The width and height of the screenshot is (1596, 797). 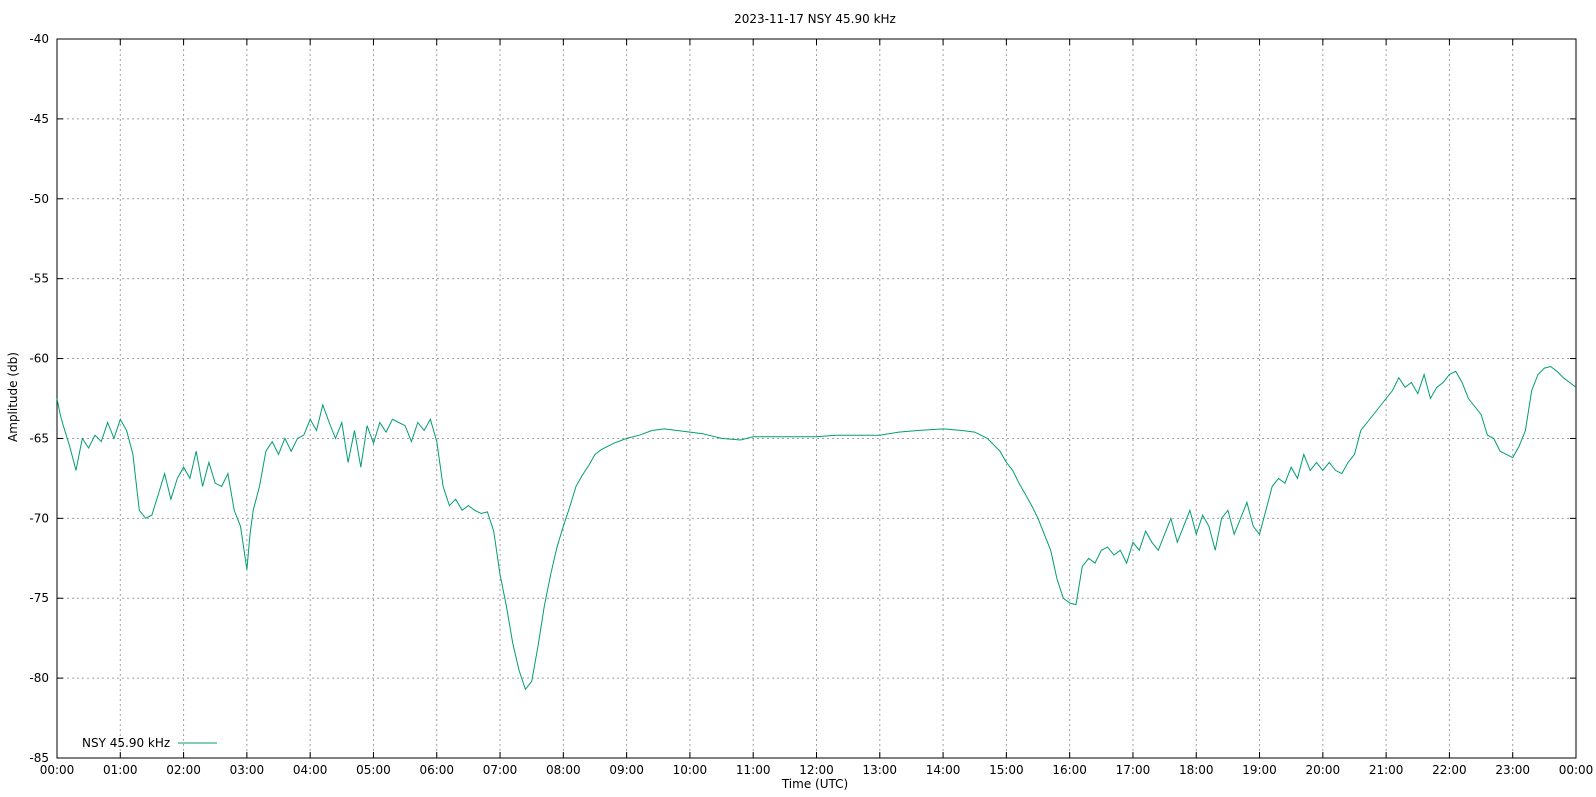 What do you see at coordinates (815, 19) in the screenshot?
I see `chart-title: 2023-11-17 NSY 45.90 kHz` at bounding box center [815, 19].